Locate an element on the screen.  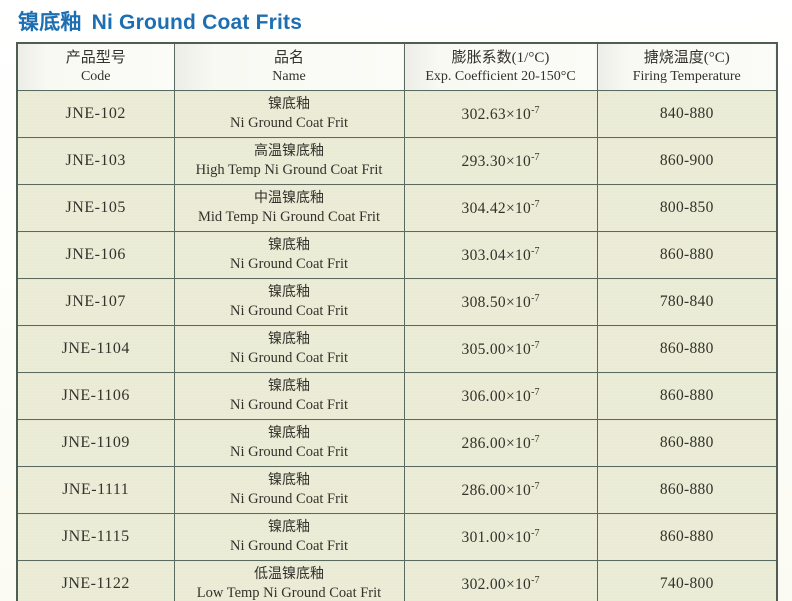
header-label-cn: 搪烧温度(°C) is located at coordinates (686, 57).